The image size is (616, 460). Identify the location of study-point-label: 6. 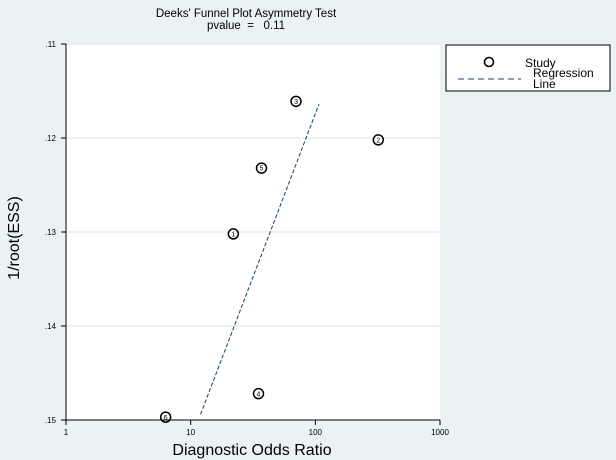
(166, 418).